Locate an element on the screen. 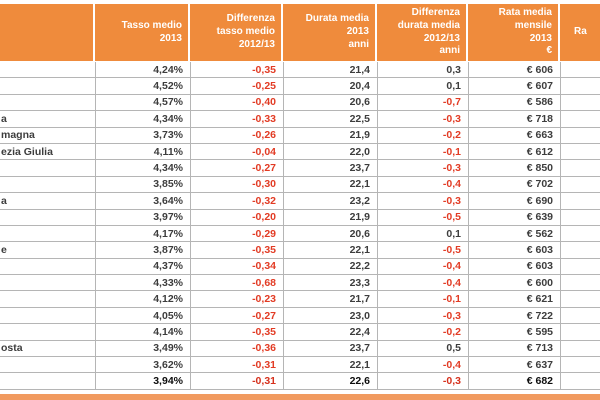  cell-durata-media: 23,0 is located at coordinates (330, 315).